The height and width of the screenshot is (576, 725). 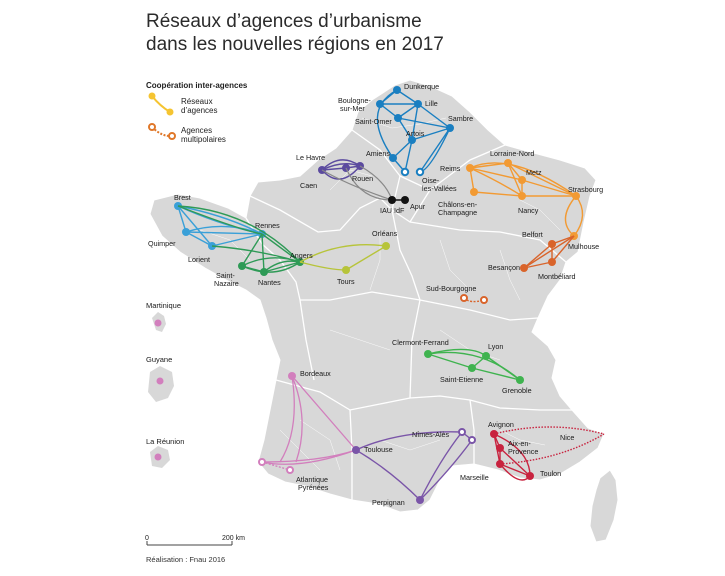 What do you see at coordinates (292, 376) in the screenshot?
I see `city-bordeaux` at bounding box center [292, 376].